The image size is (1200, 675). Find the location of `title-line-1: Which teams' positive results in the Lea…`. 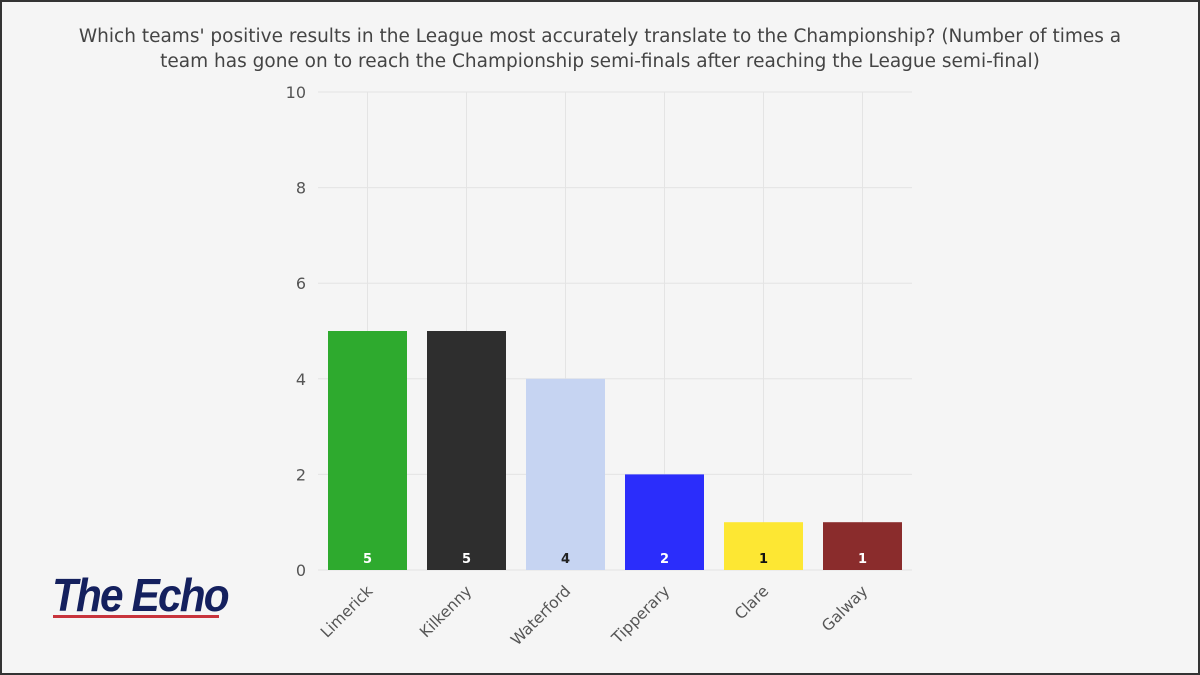

title-line-1: Which teams' positive results in the Lea… is located at coordinates (600, 36).